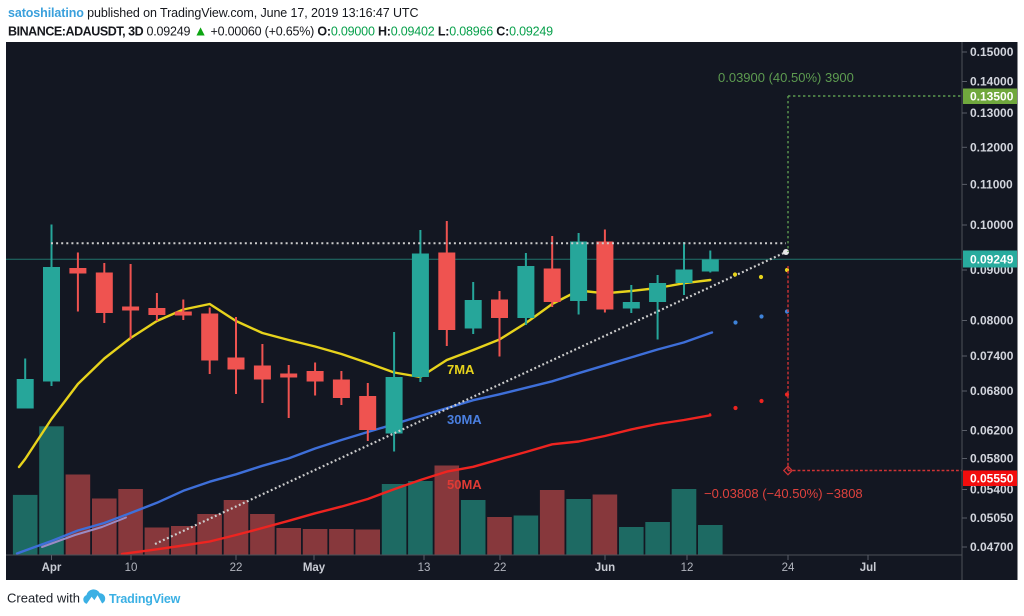 The width and height of the screenshot is (1024, 616). I want to click on svg-text: 0.10000, so click(992, 225).